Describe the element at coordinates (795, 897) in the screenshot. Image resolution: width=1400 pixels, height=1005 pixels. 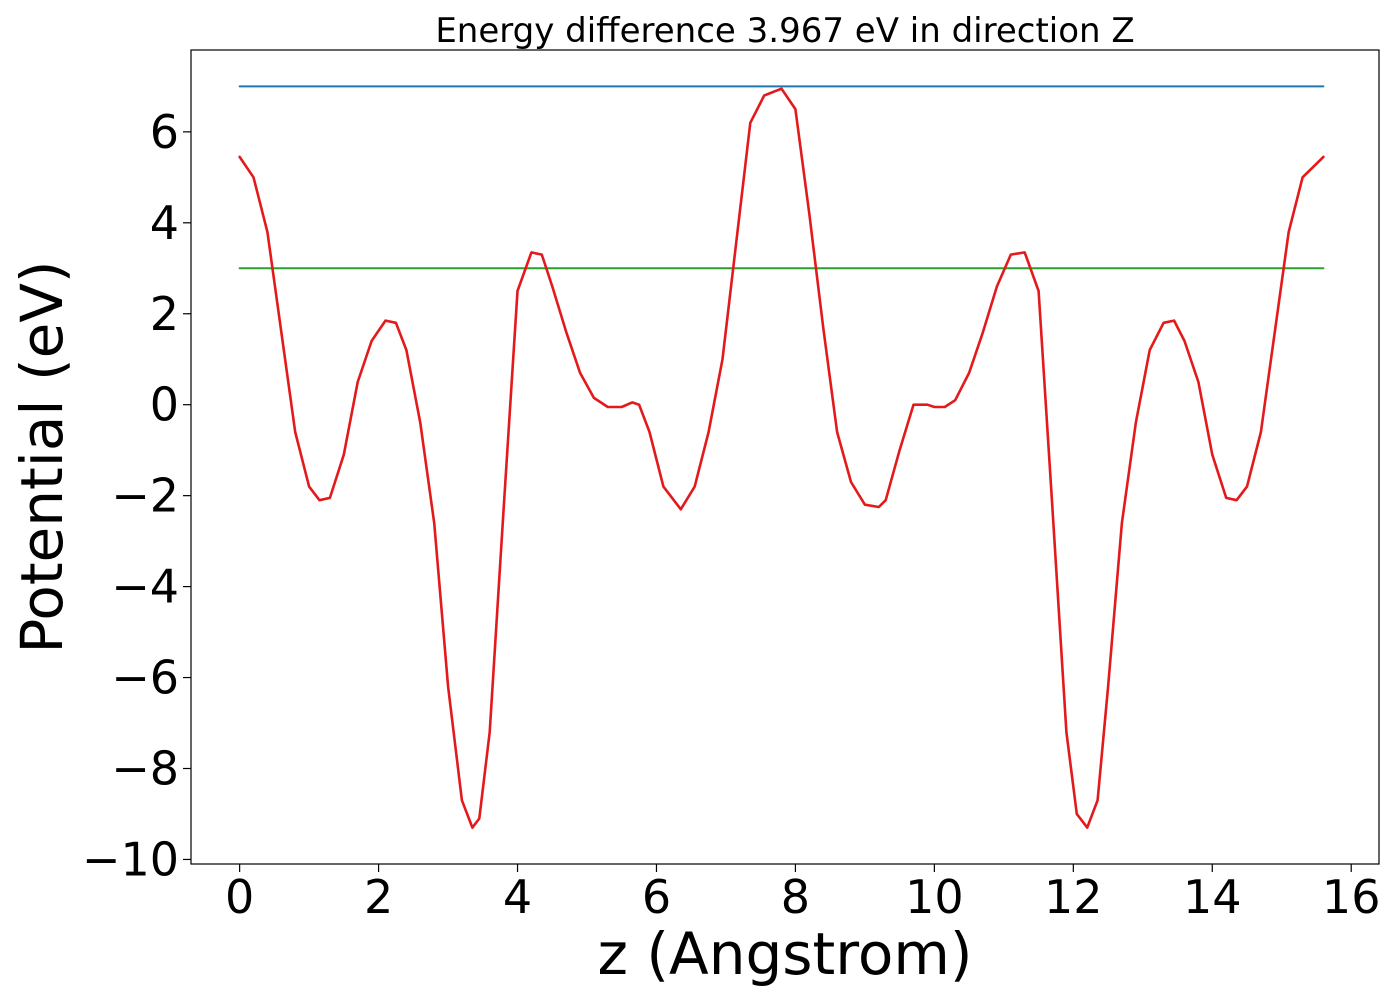
I see `x-tick-label: 8` at that location.